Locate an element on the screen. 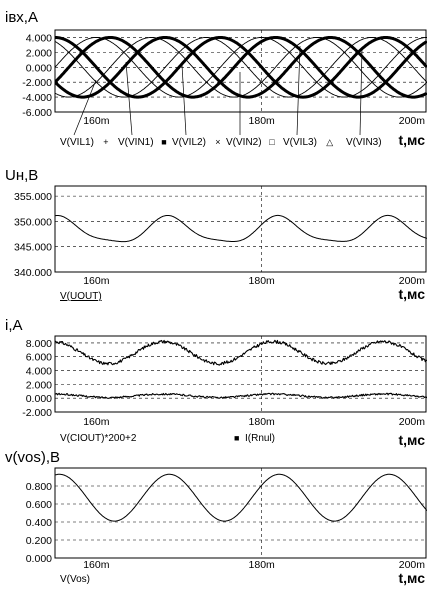 The height and width of the screenshot is (589, 427). legend-entry: V(Vos) is located at coordinates (75, 579).